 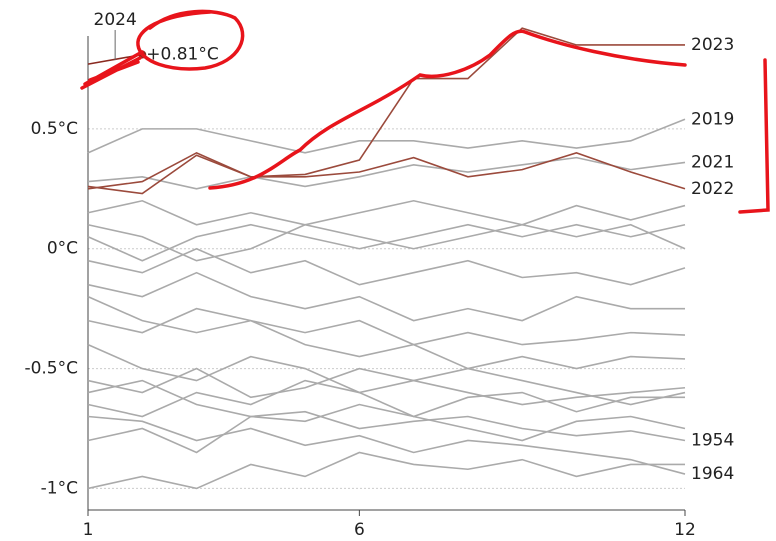 I want to click on series-label: 2022, so click(x=712, y=189).